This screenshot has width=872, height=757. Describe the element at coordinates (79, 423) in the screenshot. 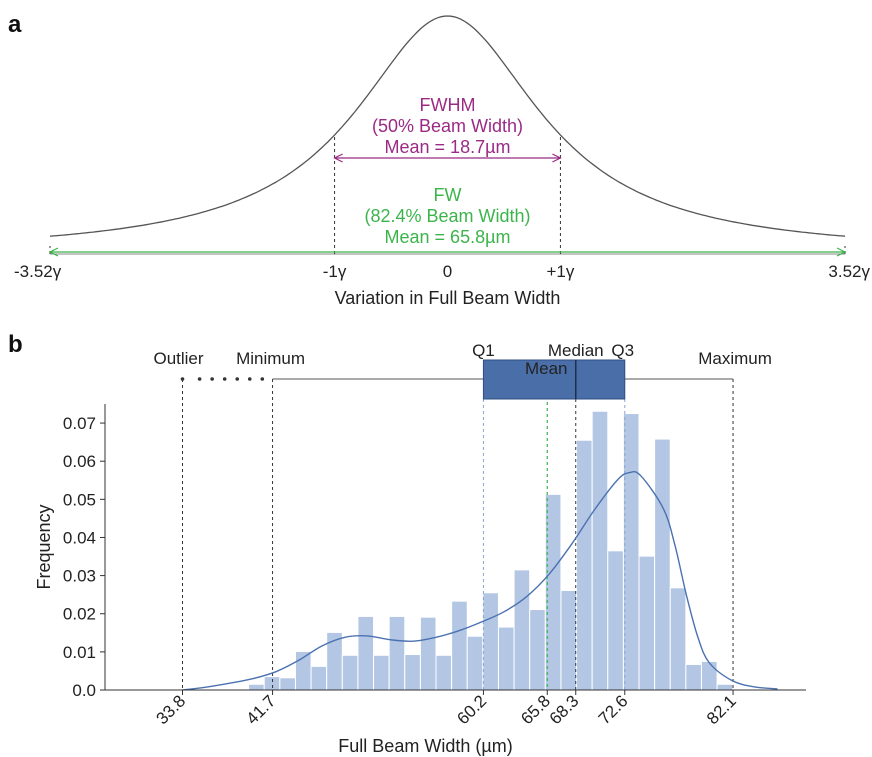

I see `y-tick-label: 0.07` at that location.